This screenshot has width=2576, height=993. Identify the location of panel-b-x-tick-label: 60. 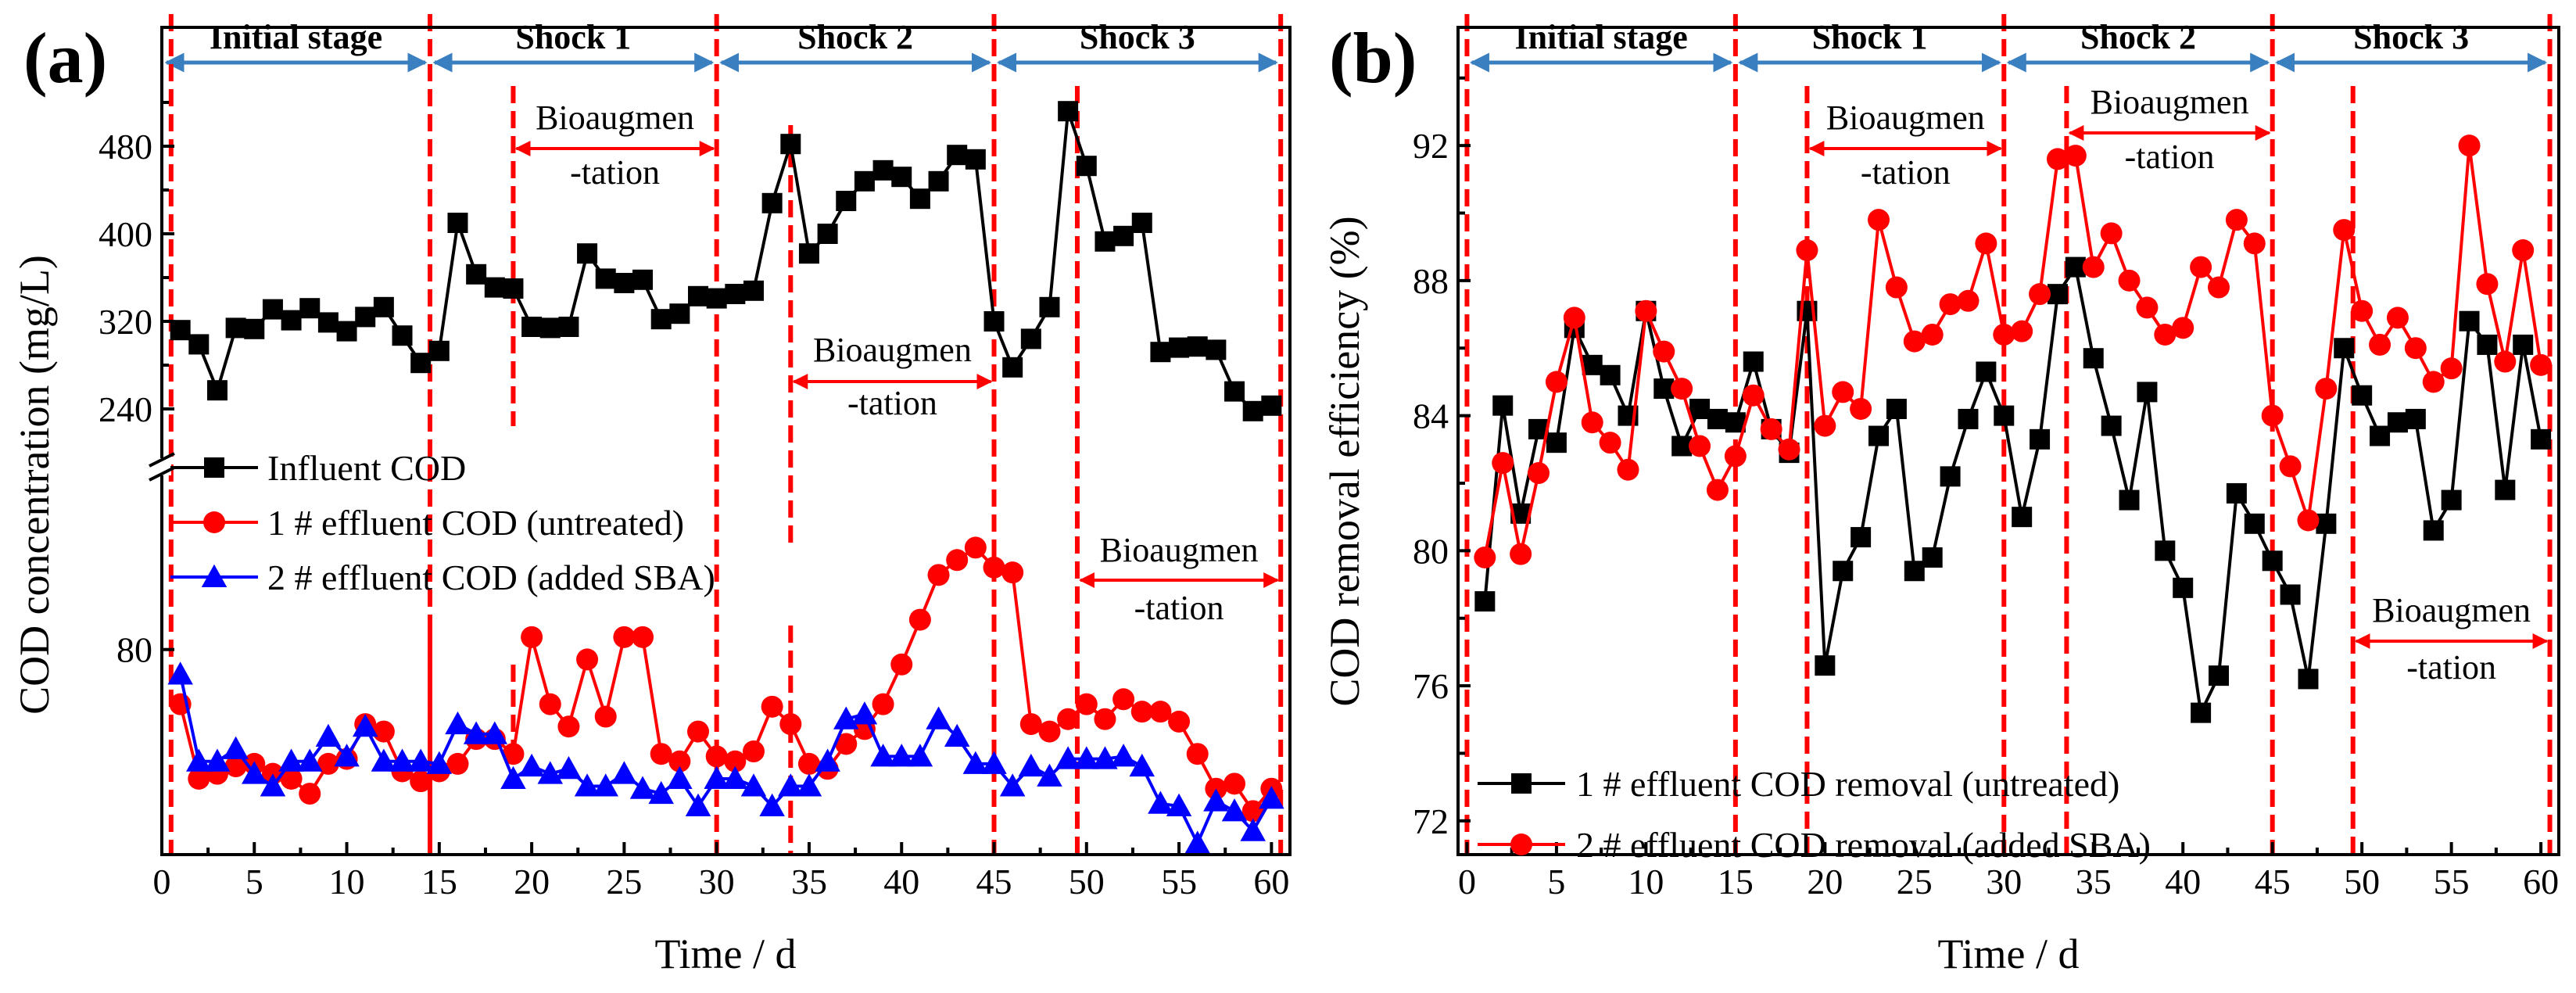
(2541, 882).